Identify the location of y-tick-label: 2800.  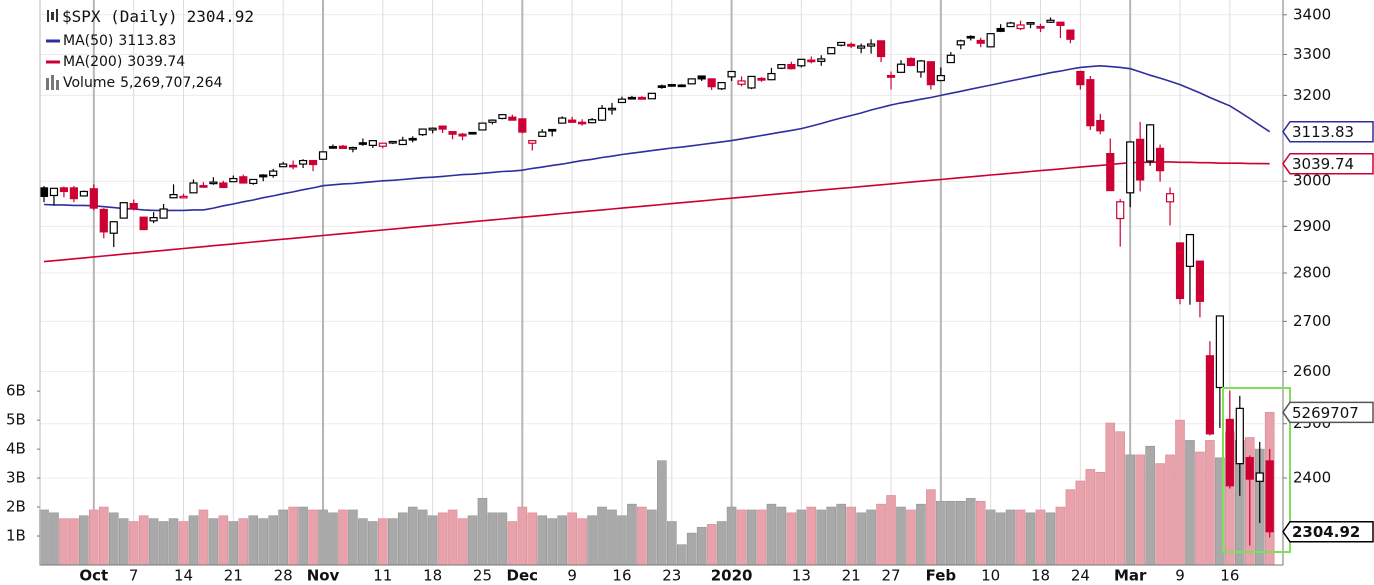
(1312, 272).